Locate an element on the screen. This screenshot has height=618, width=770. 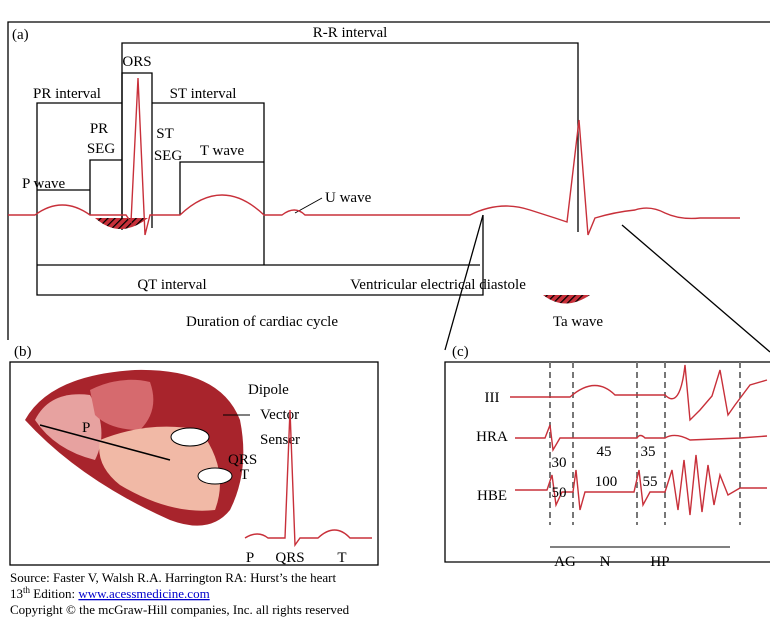
ventricle is located at coordinates (159, 468).